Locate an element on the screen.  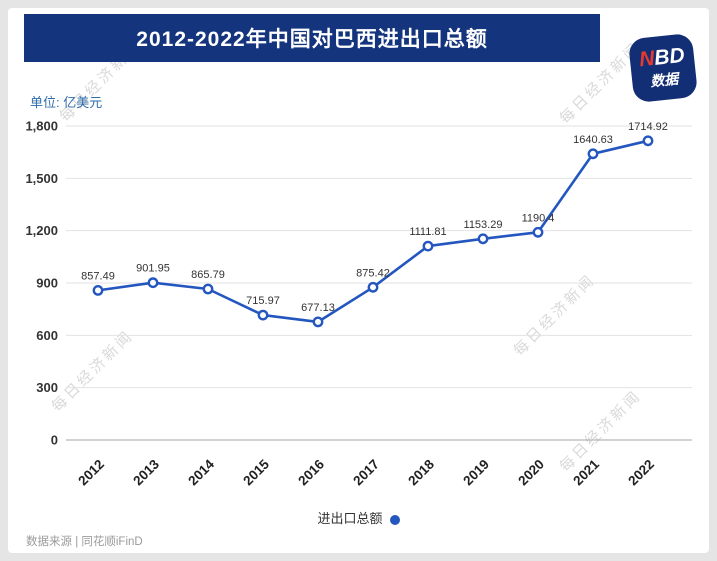
chart-legend: 进出口总额 is located at coordinates (358, 517).